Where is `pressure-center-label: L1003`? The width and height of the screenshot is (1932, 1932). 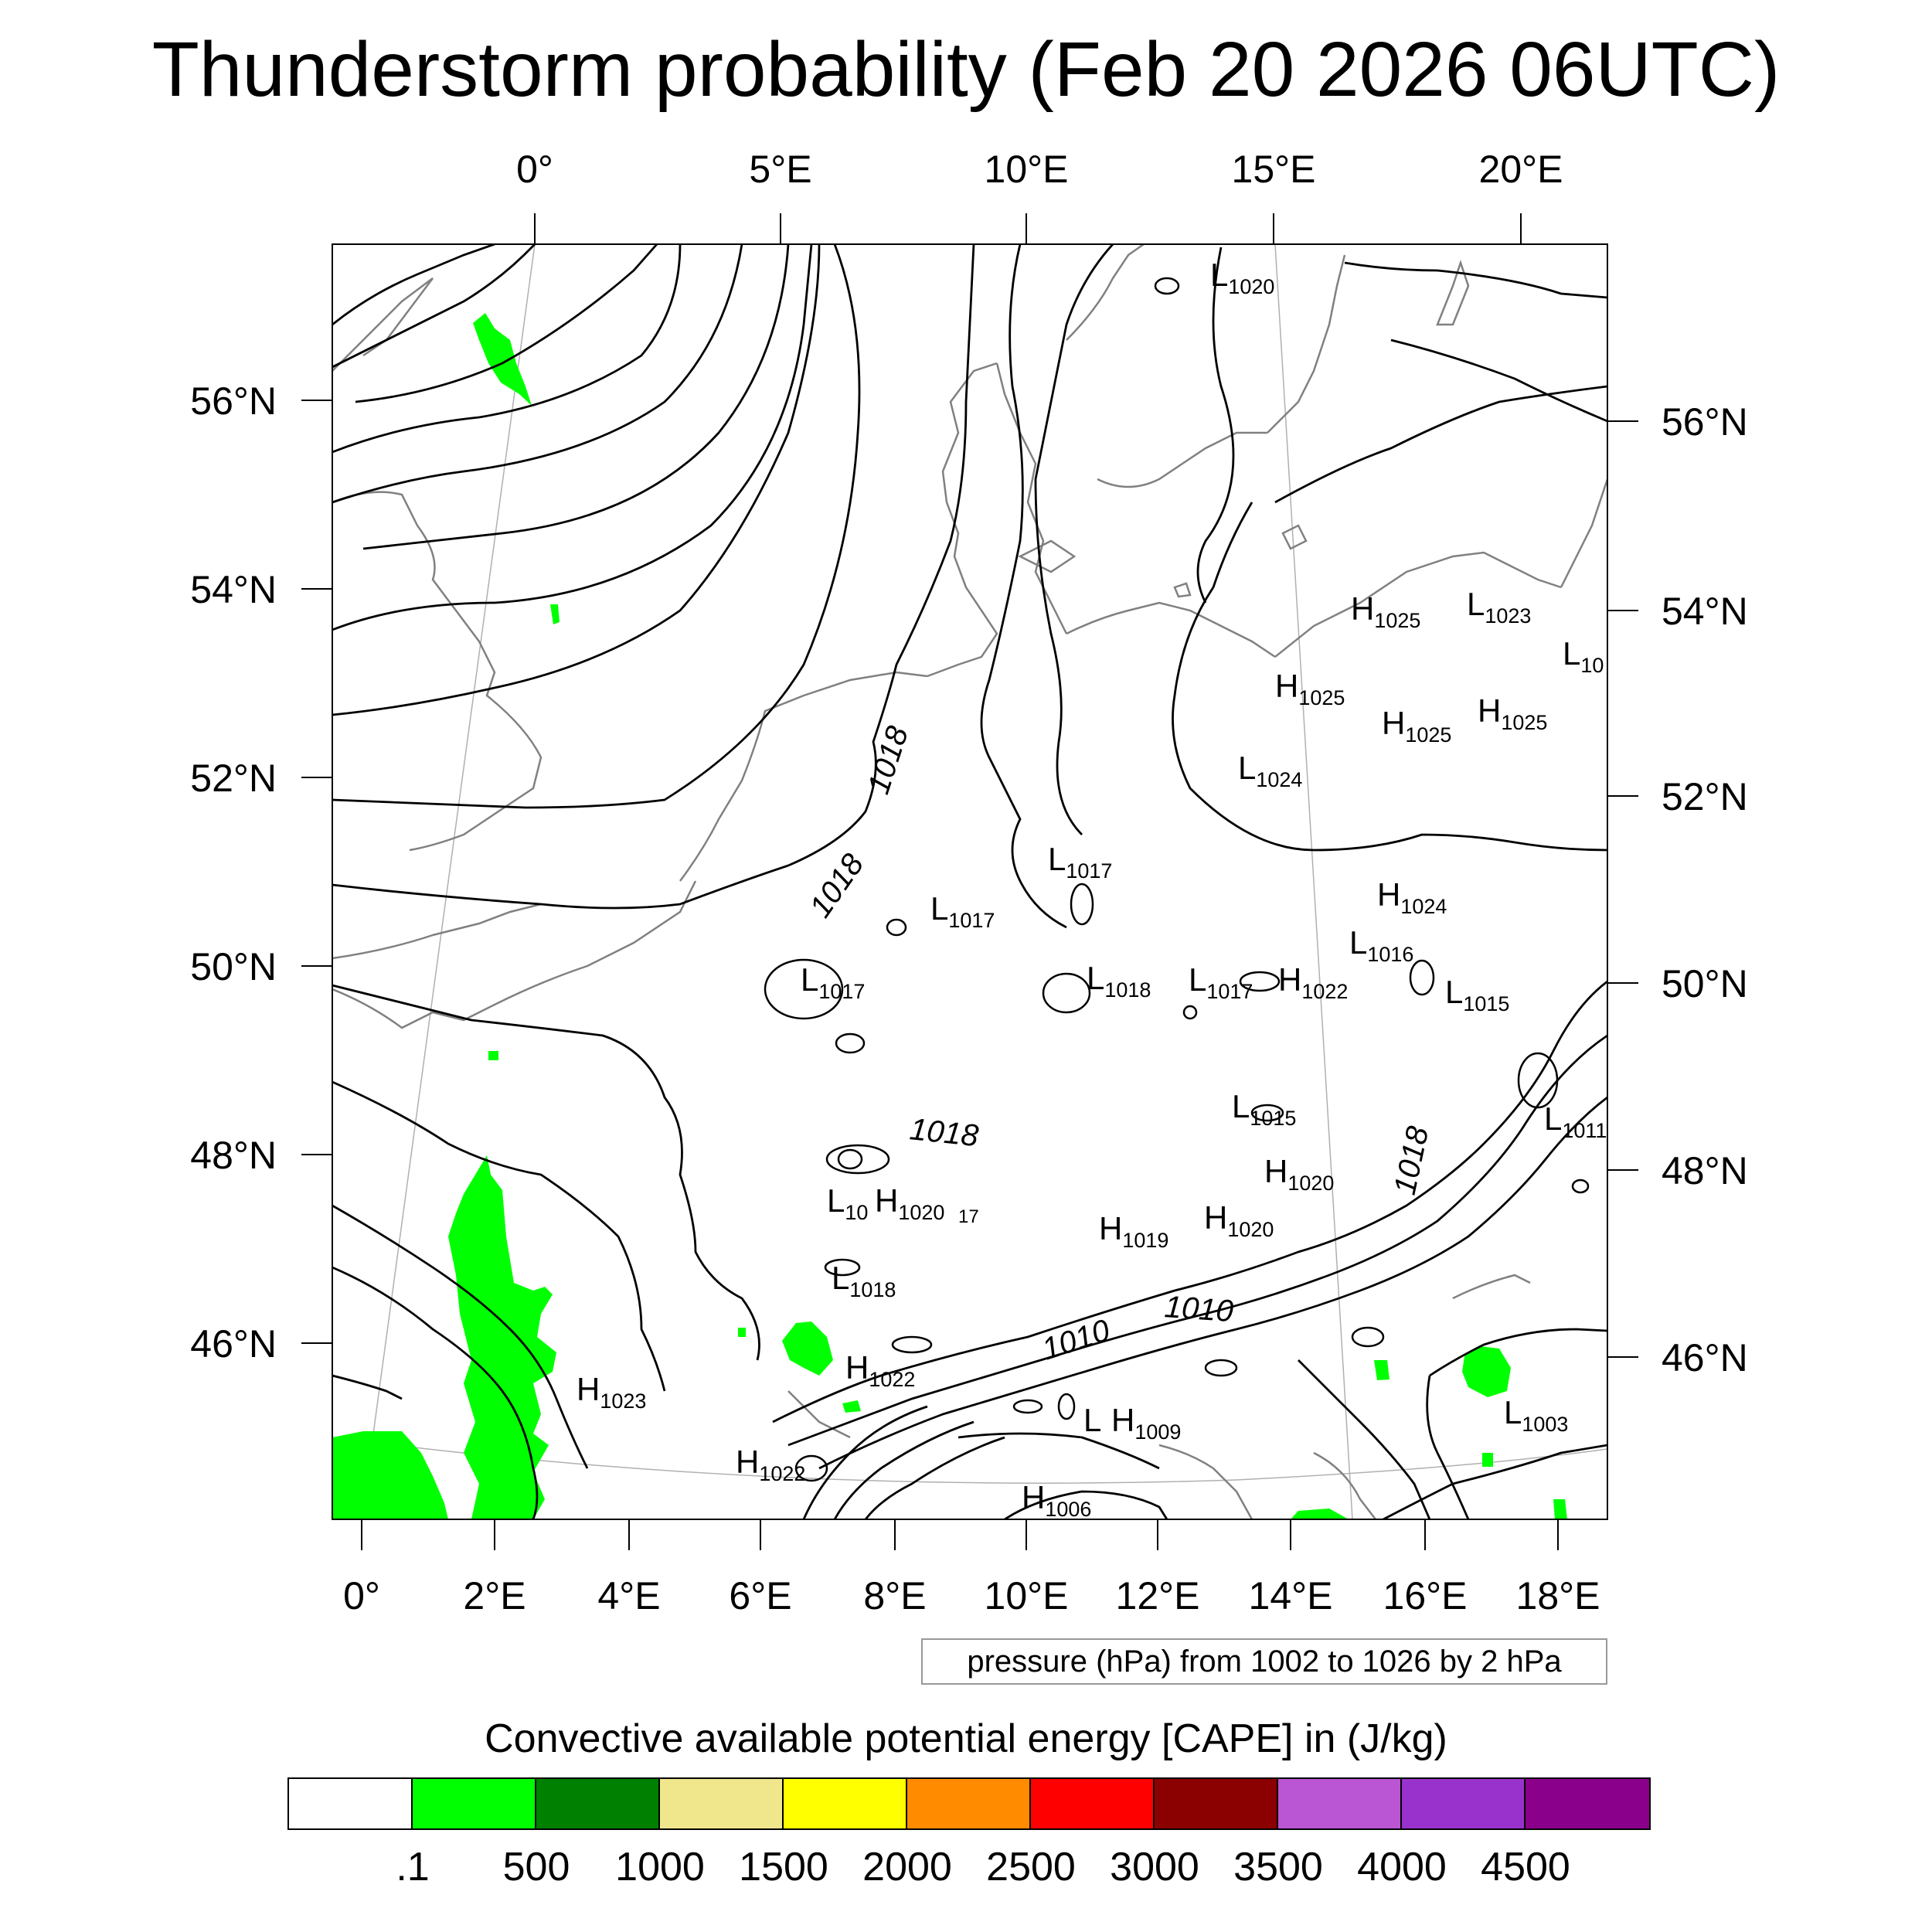
pressure-center-label: L1003 is located at coordinates (1536, 1415).